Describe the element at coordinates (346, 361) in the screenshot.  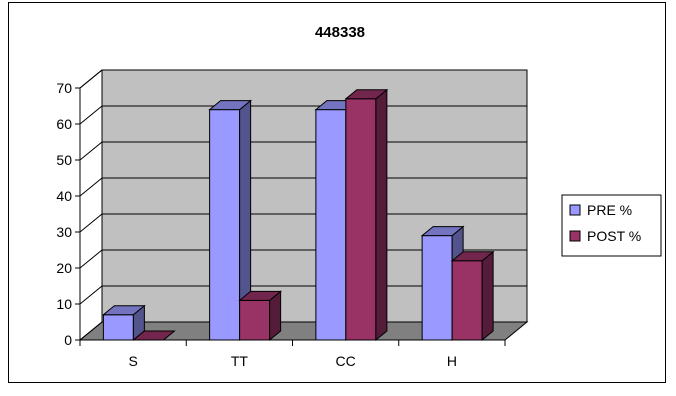
I see `x-tick-label: CC` at that location.